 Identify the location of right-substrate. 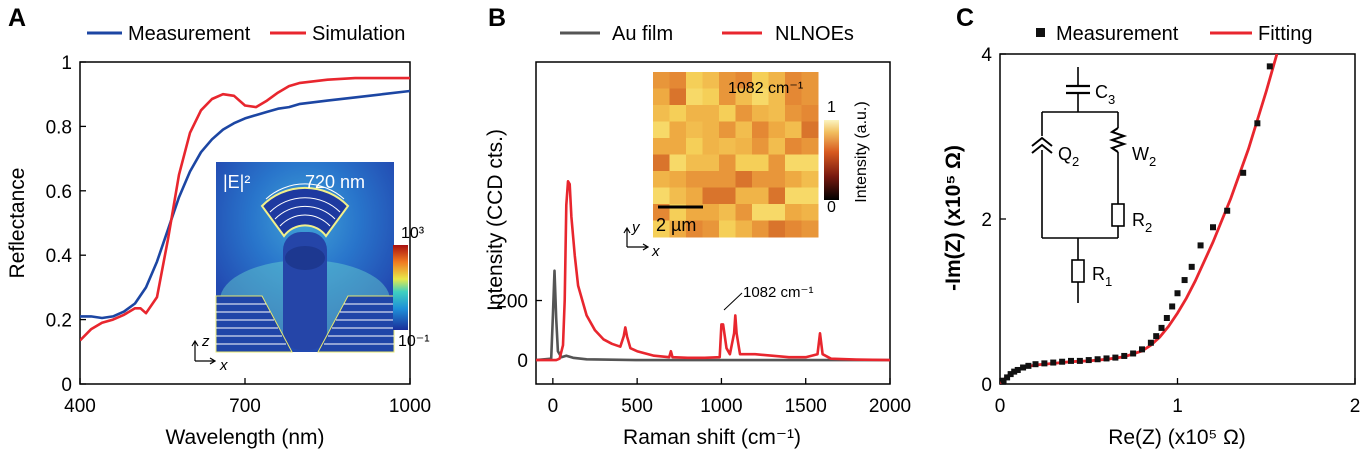
(356, 324).